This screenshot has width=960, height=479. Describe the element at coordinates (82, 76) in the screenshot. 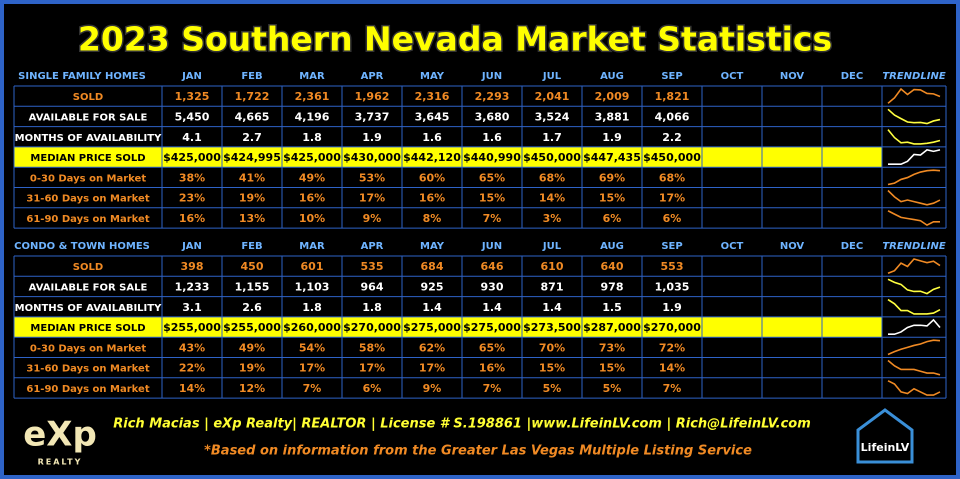

I see `column-header: SINGLE FAMILY HOMES` at that location.